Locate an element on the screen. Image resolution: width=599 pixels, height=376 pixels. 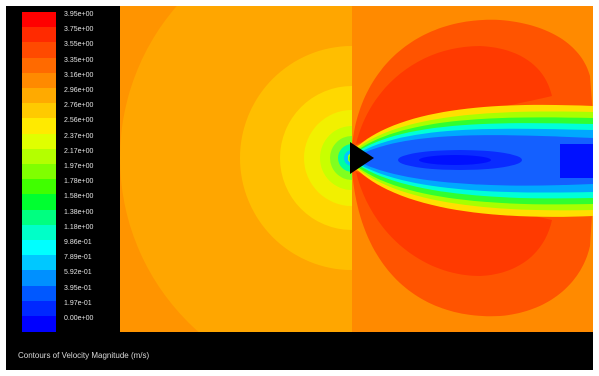
legend-label: 3.95e-01 is located at coordinates (78, 288).